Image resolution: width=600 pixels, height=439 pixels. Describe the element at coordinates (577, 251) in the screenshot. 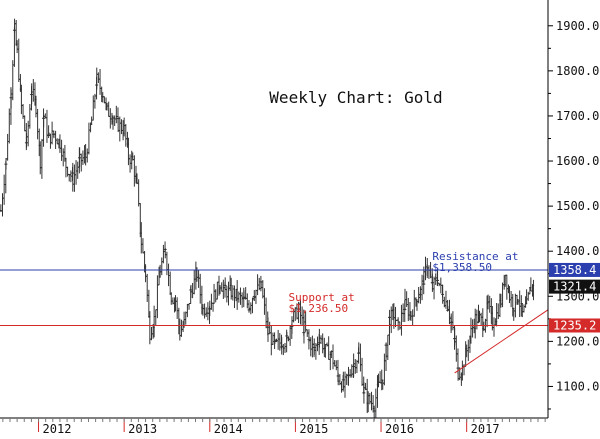

I see `y-tick-label: 1400.0` at that location.